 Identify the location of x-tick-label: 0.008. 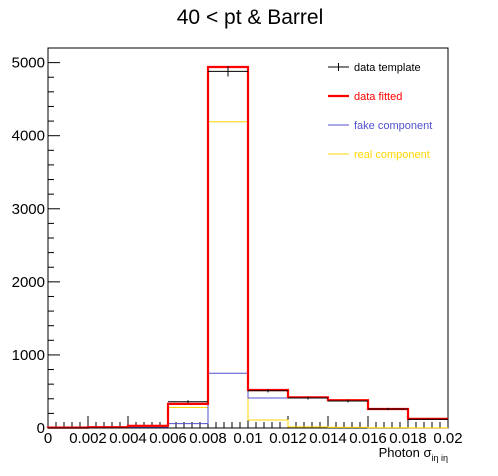
(208, 438).